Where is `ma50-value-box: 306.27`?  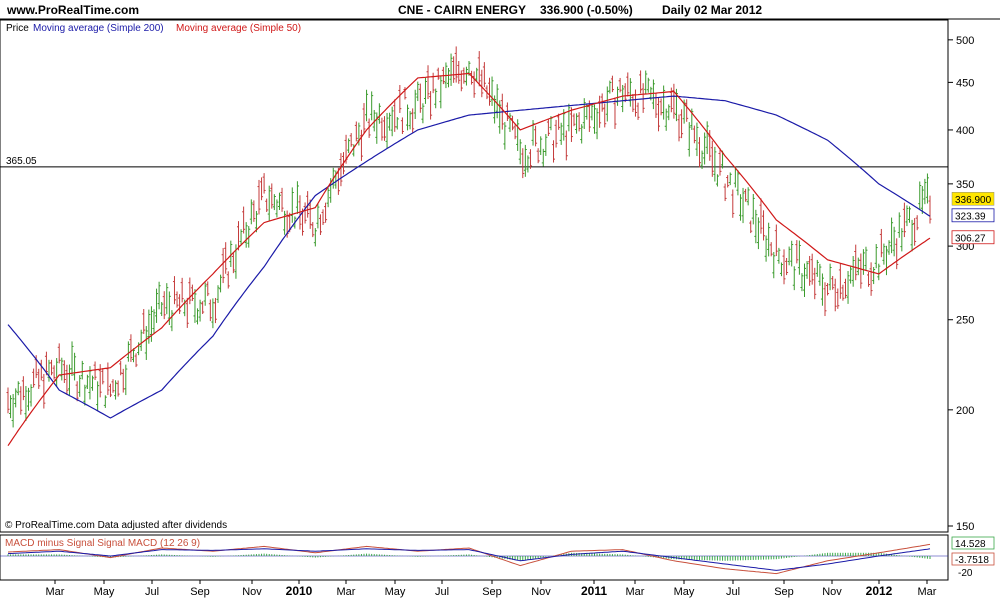 ma50-value-box: 306.27 is located at coordinates (973, 237).